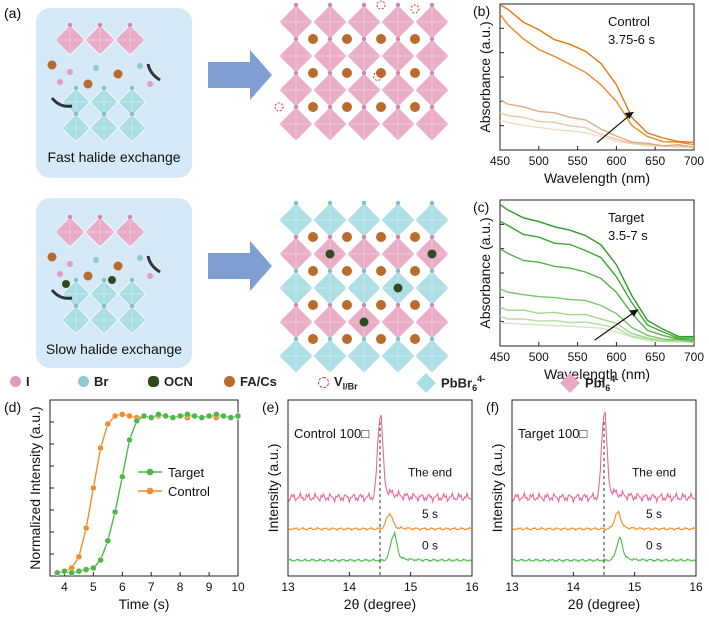  What do you see at coordinates (481, 11) in the screenshot?
I see `panel-label: (b)` at bounding box center [481, 11].